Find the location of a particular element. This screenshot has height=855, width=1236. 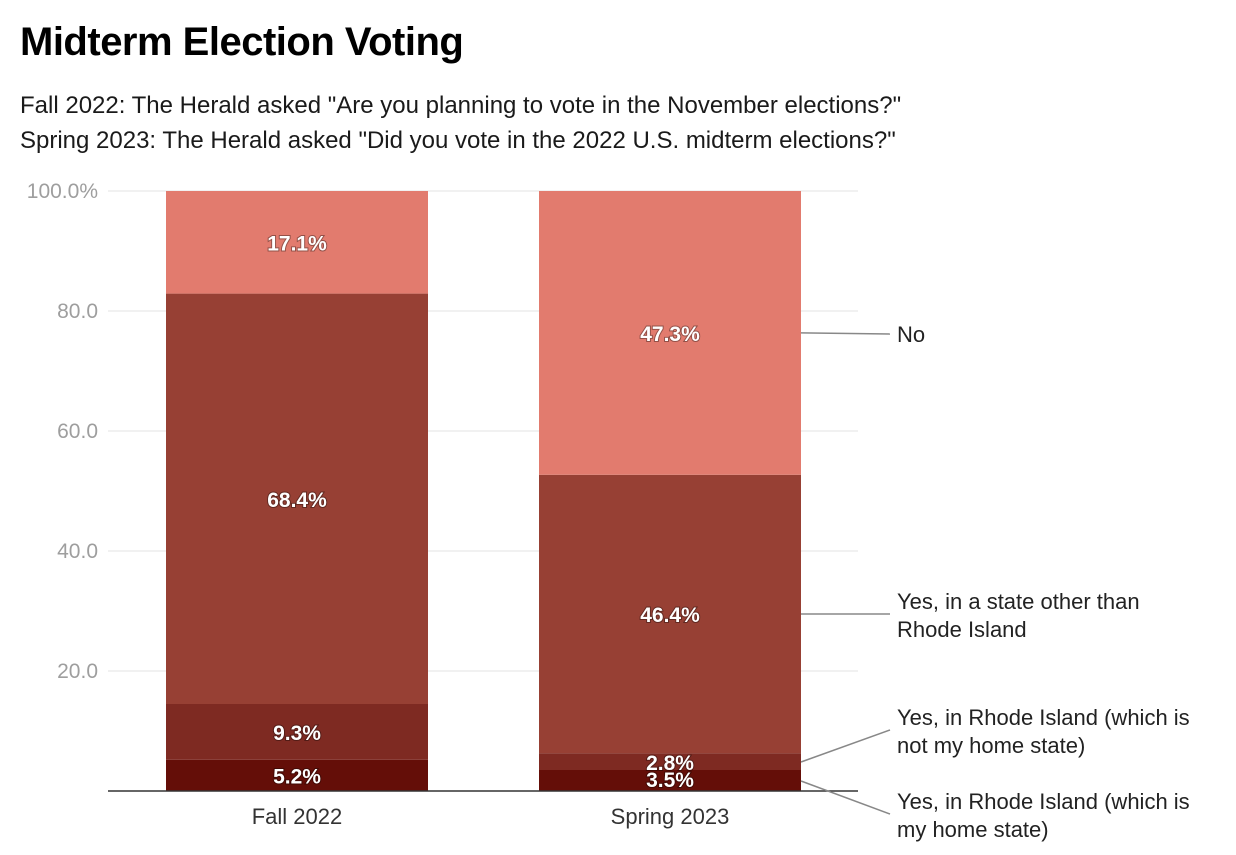

data-label: 17.1% is located at coordinates (297, 243).